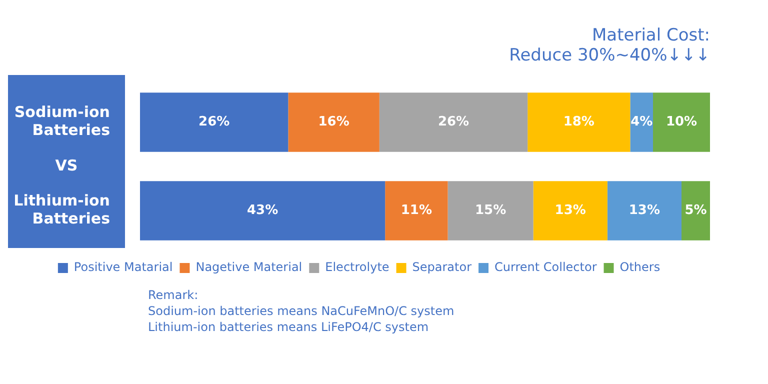 The width and height of the screenshot is (768, 384). I want to click on data-label: 43%, so click(262, 210).